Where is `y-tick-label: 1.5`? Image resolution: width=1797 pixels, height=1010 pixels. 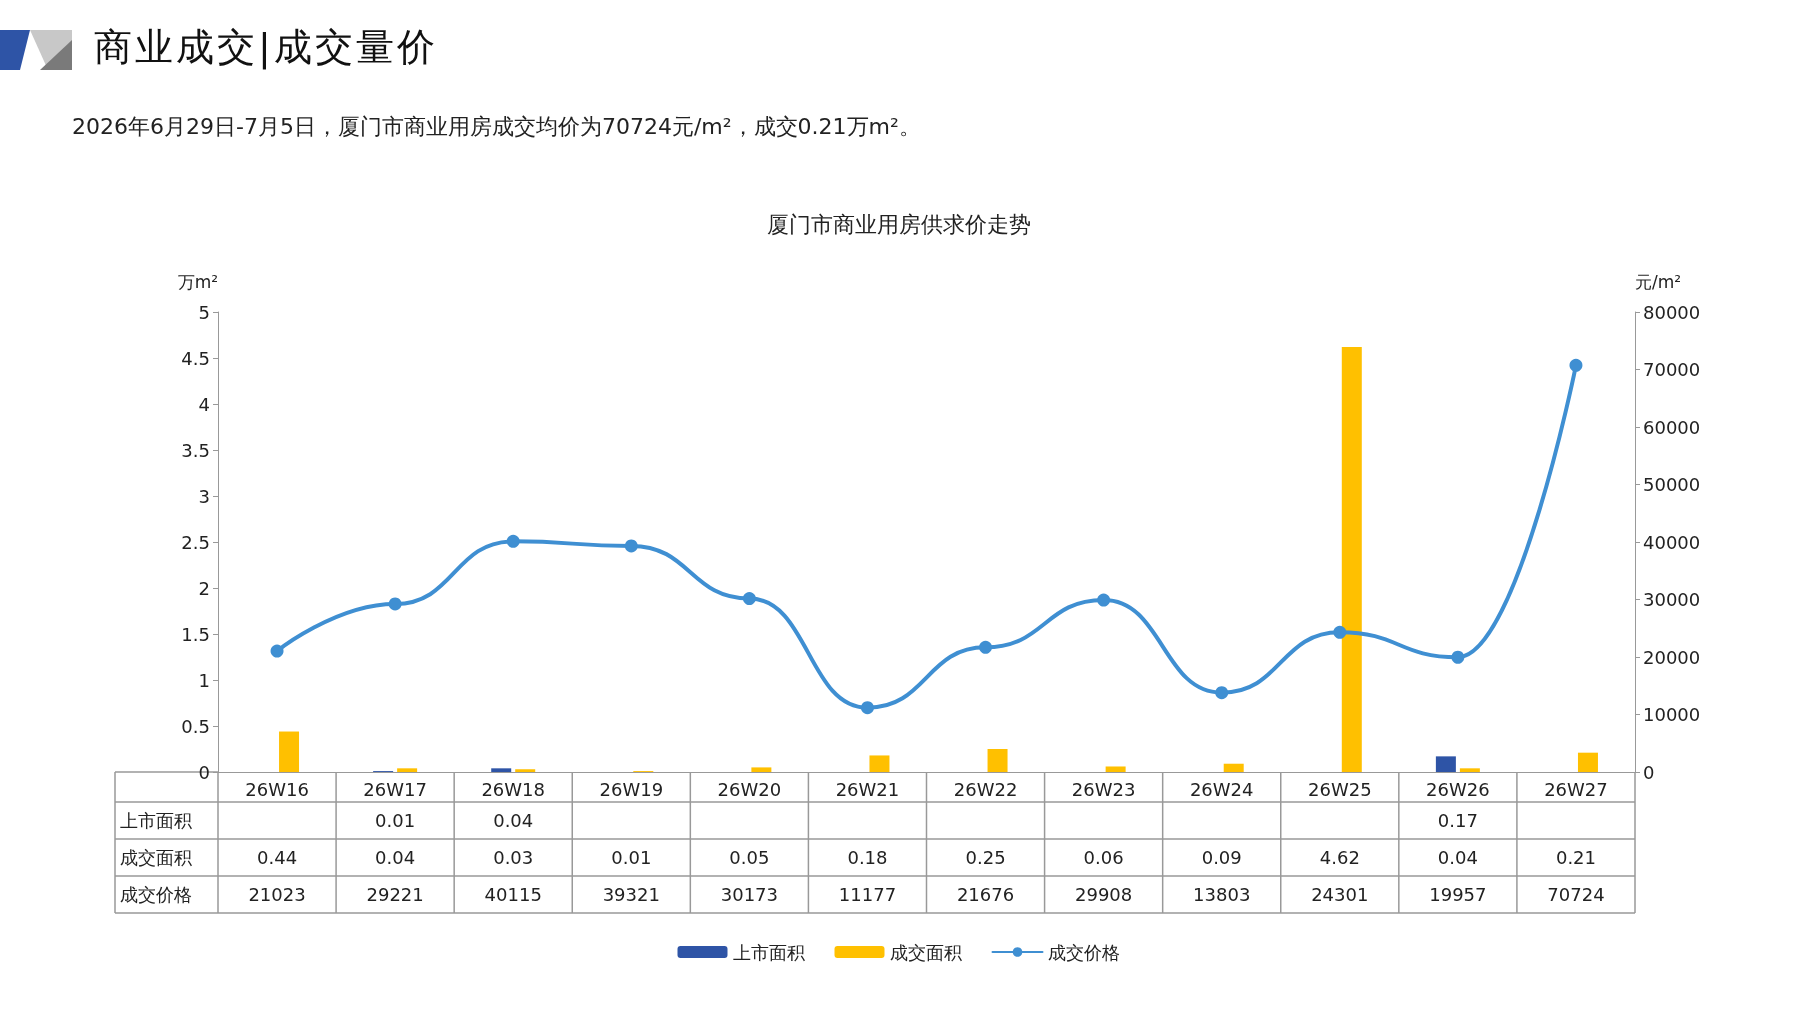 y-tick-label: 1.5 is located at coordinates (195, 634).